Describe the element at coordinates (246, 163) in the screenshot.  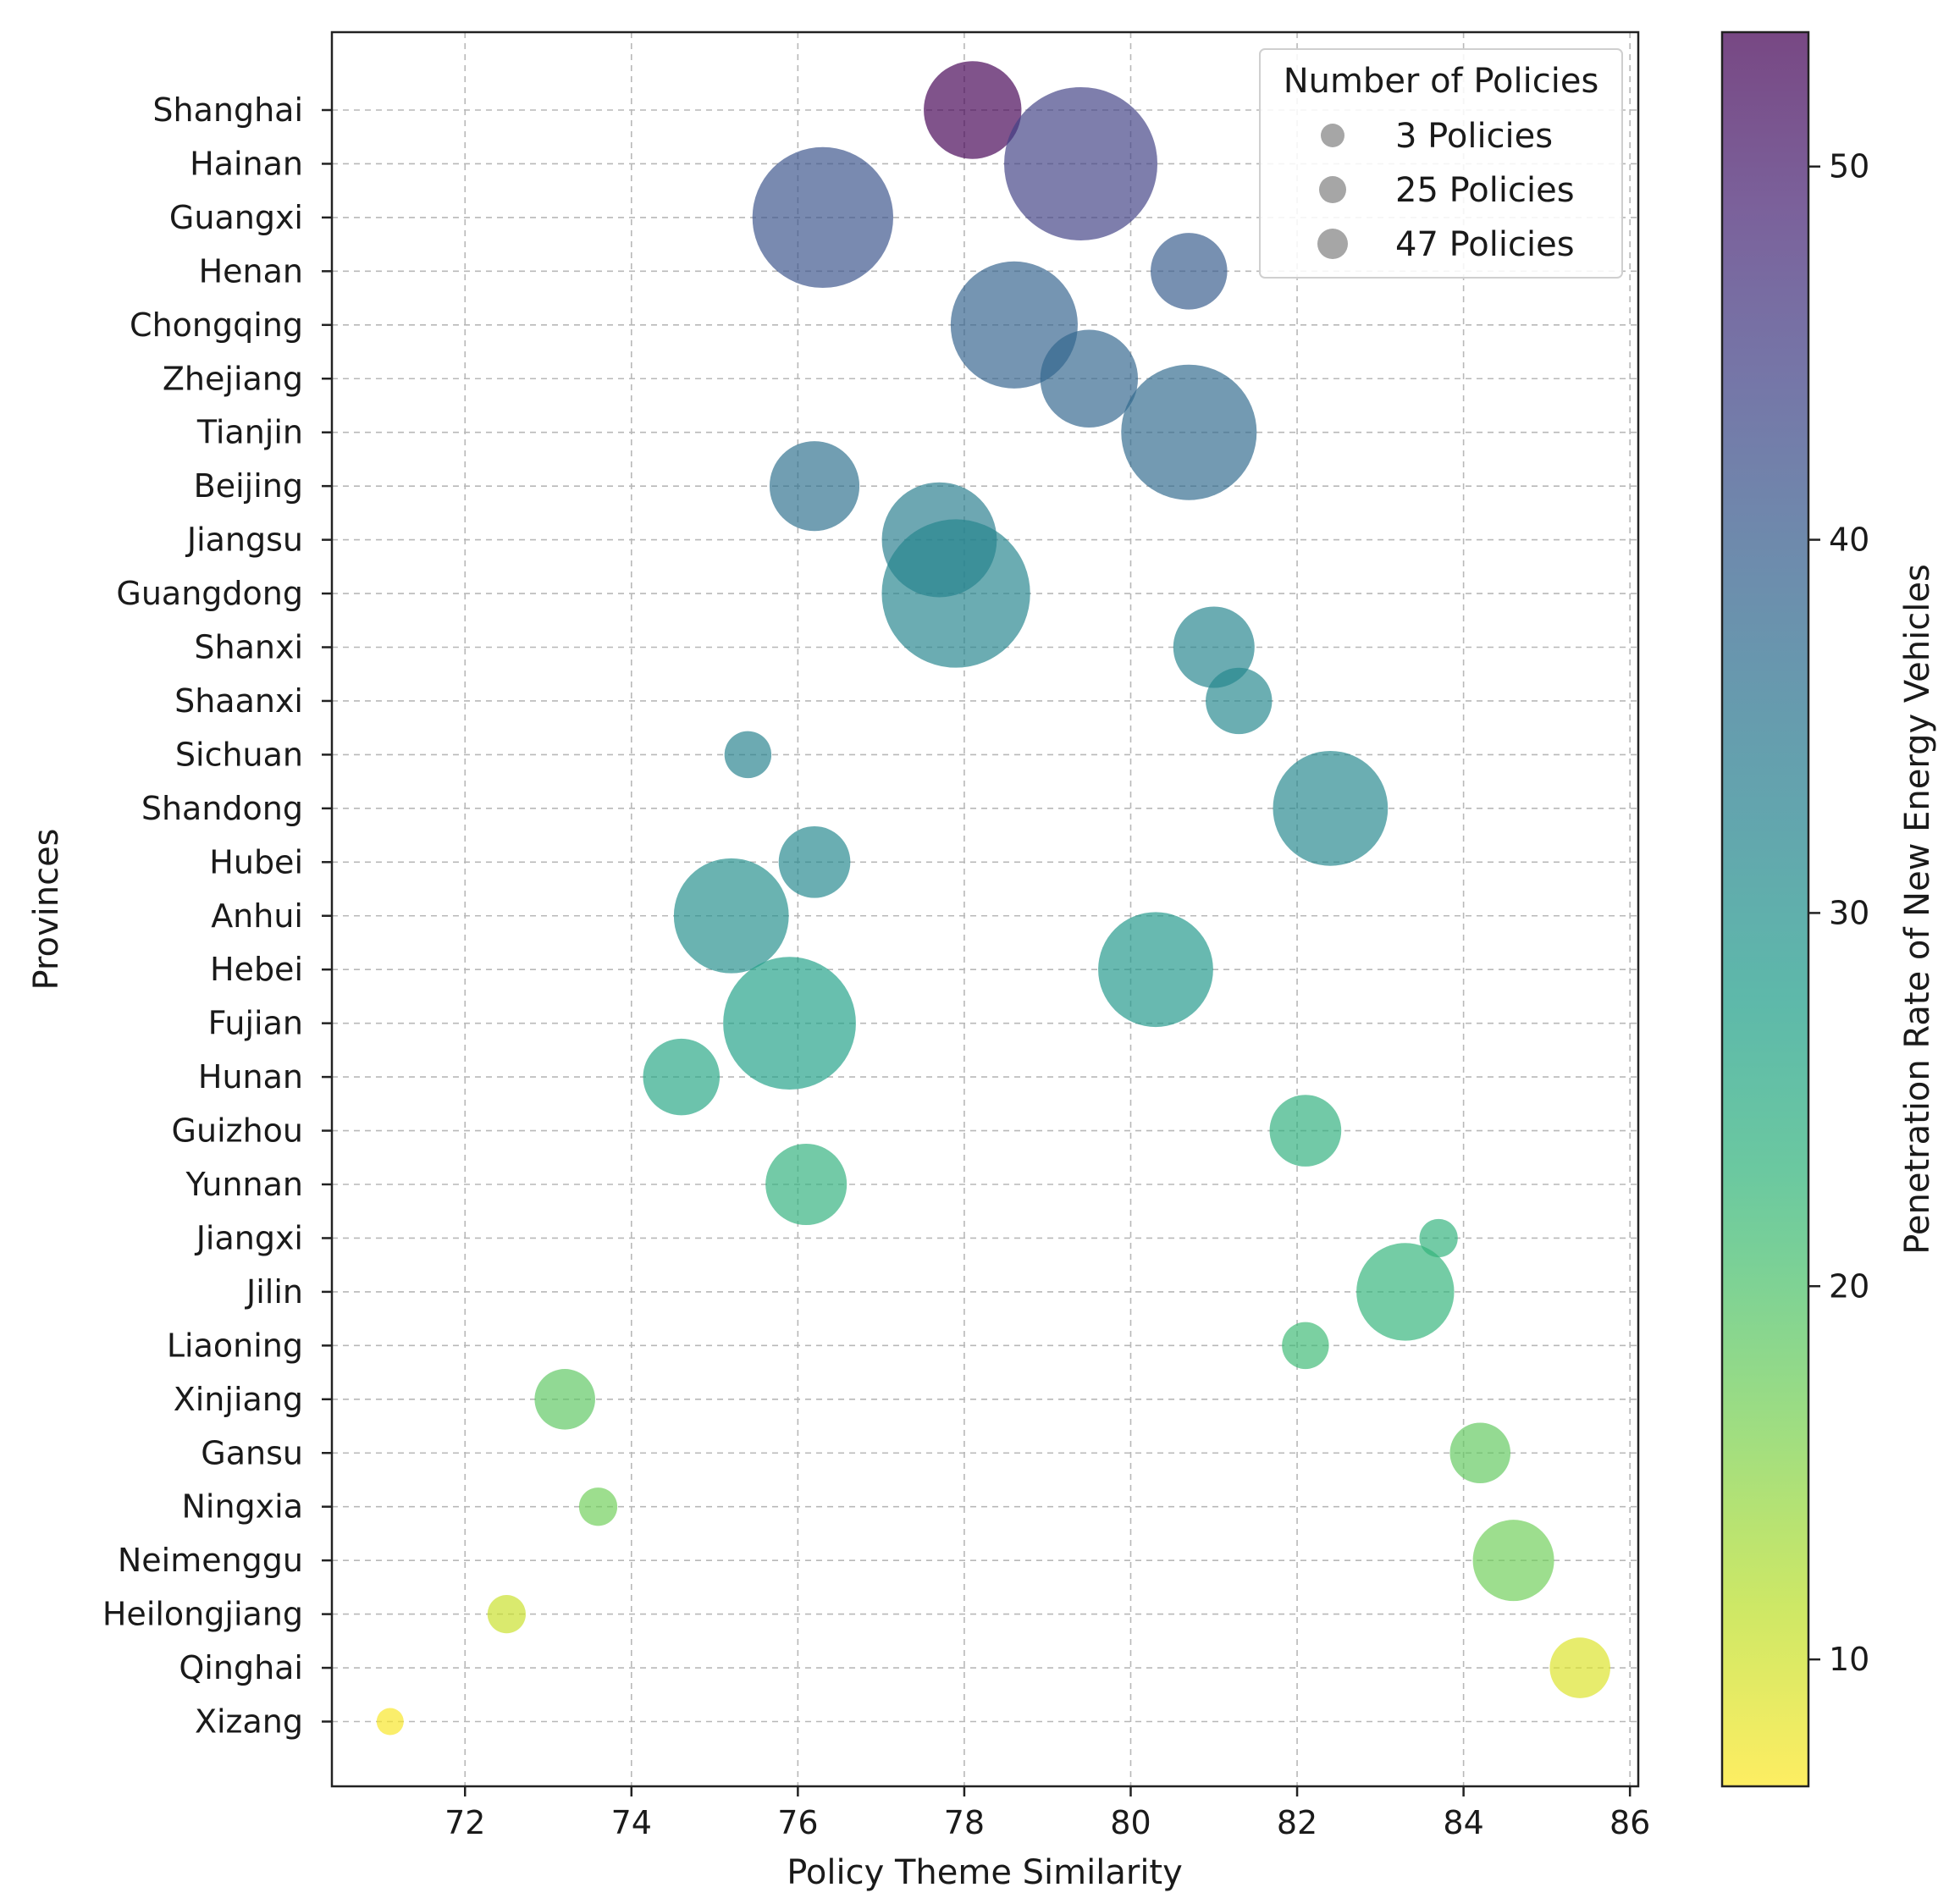
I see `y-tick-label-hainan: Hainan` at that location.